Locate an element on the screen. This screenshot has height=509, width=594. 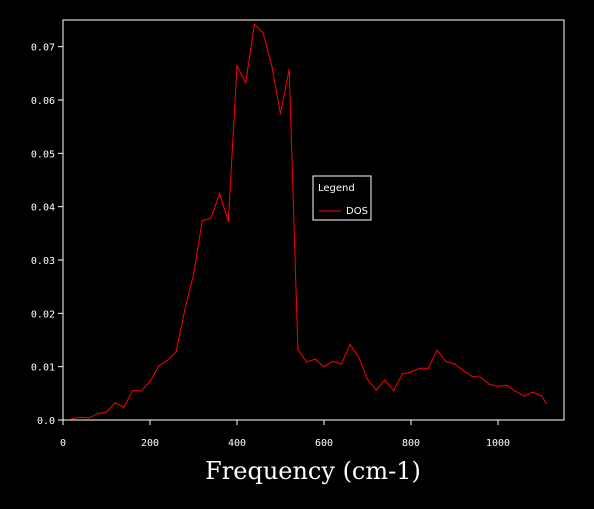
x-tick-label: 600 is located at coordinates (324, 443).